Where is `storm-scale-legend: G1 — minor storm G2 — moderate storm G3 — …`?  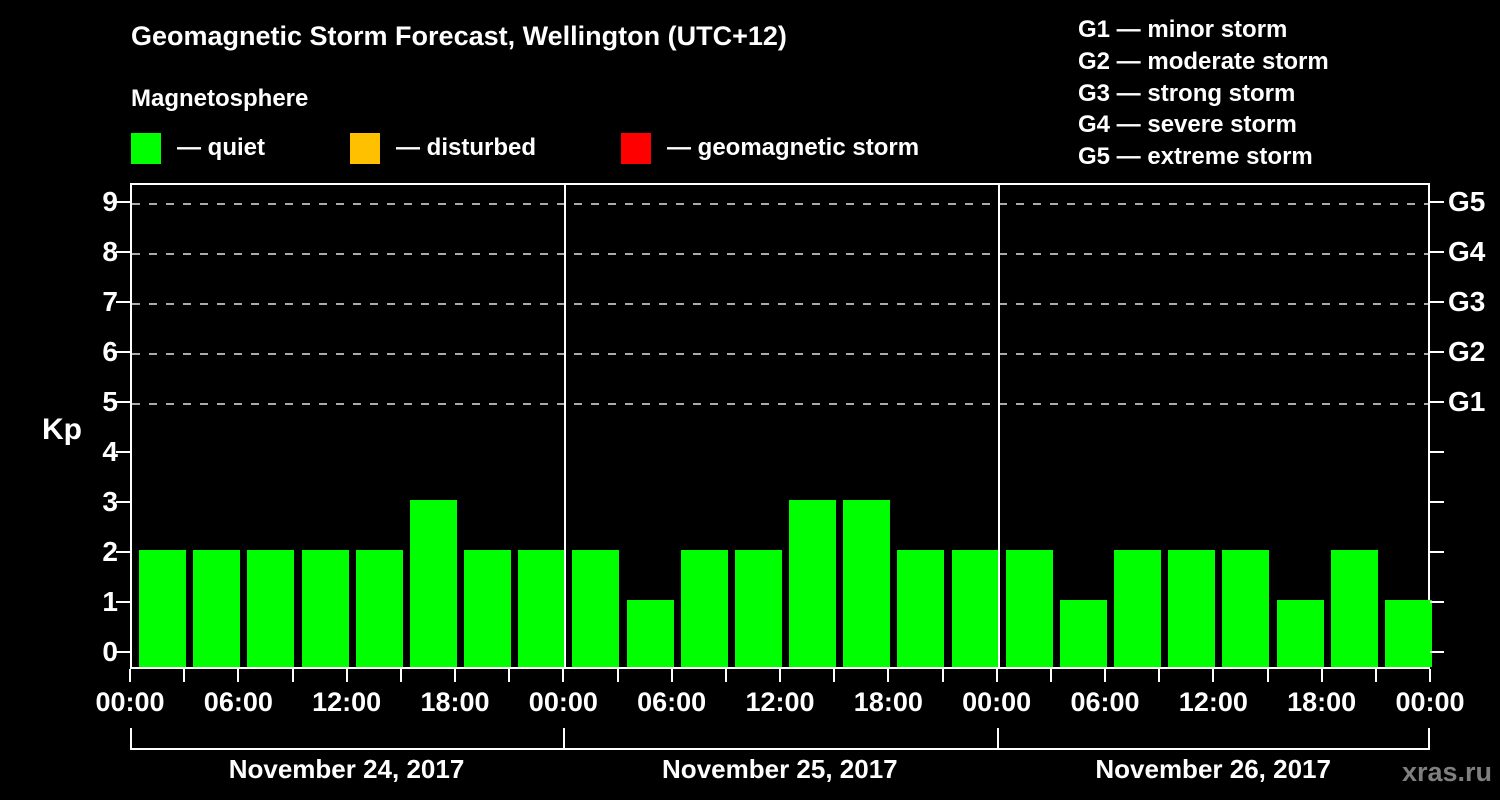 storm-scale-legend: G1 — minor storm G2 — moderate storm G3 — … is located at coordinates (1203, 93).